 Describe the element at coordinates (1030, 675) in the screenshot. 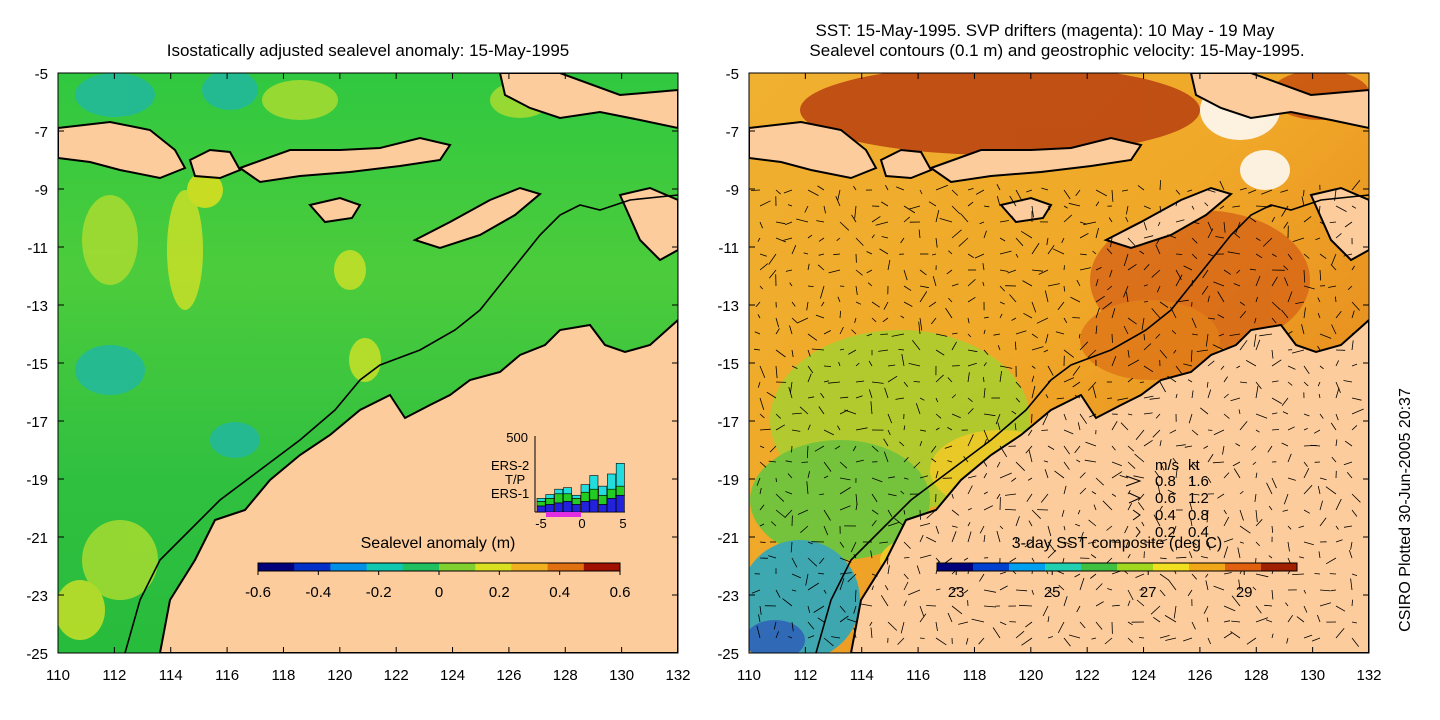

I see `x-tick-label: 120` at that location.